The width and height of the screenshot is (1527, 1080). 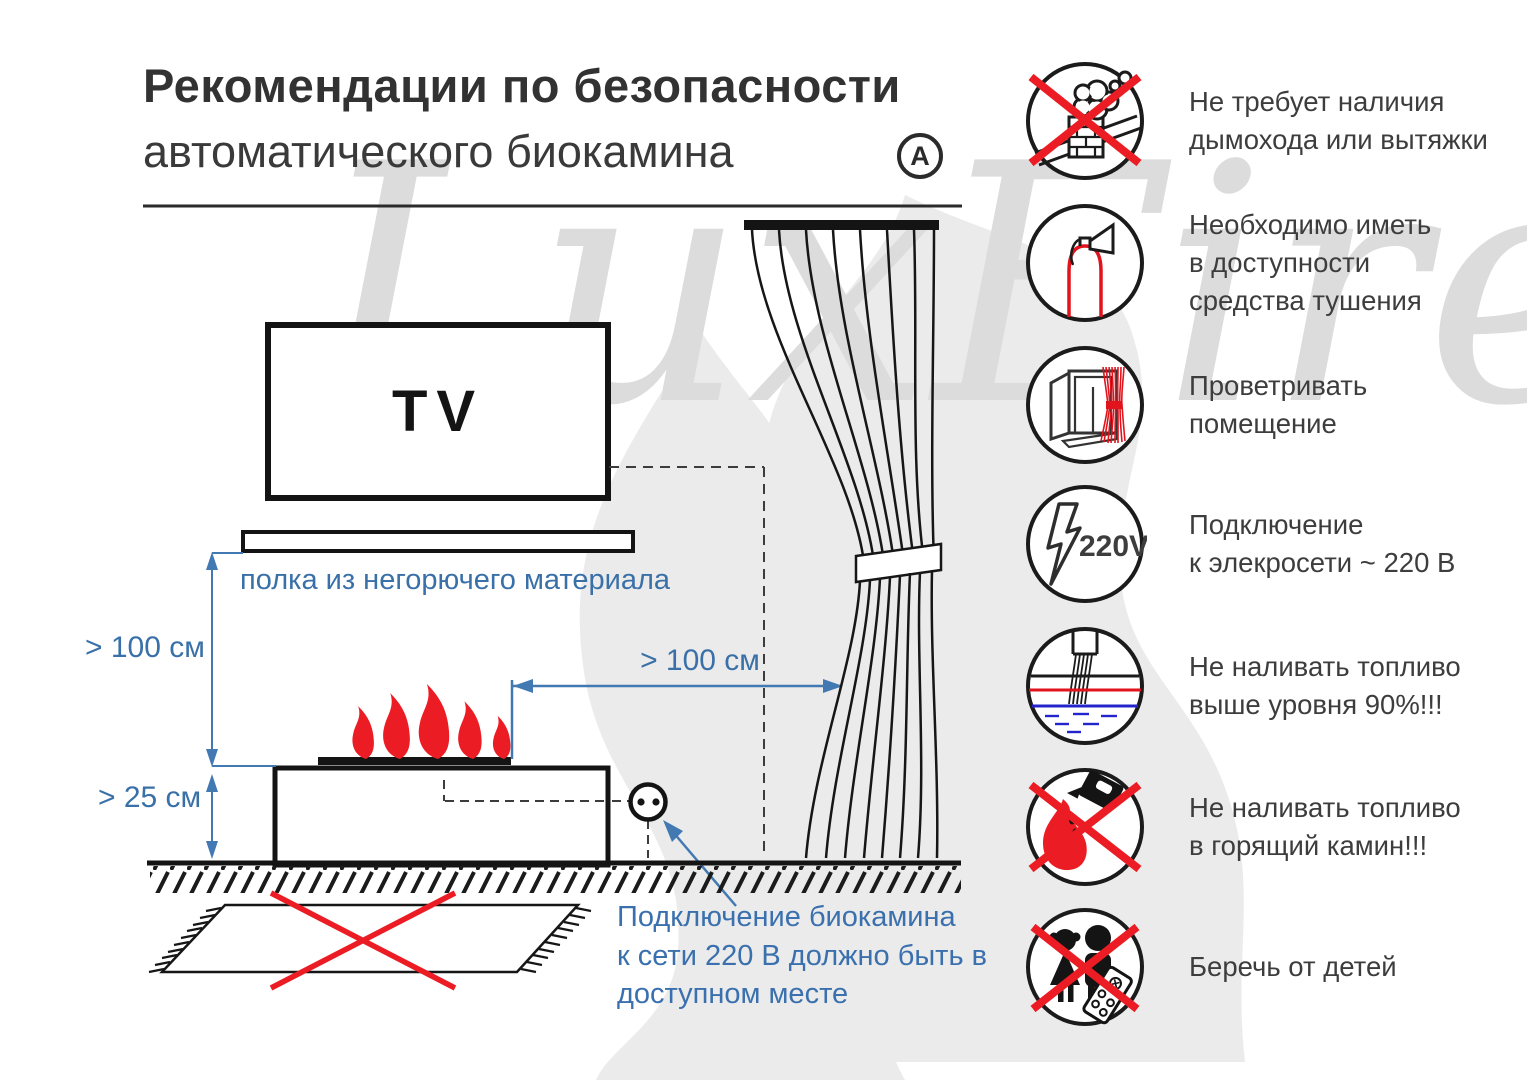 What do you see at coordinates (1278, 386) in the screenshot?
I see `rule-line: Проветривать` at bounding box center [1278, 386].